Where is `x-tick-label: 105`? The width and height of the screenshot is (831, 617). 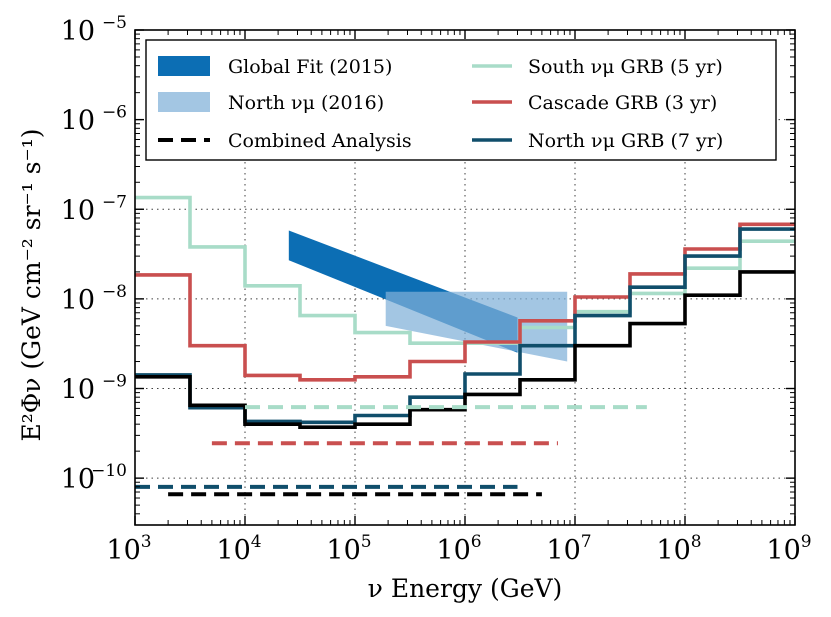 x-tick-label: 105 is located at coordinates (348, 549).